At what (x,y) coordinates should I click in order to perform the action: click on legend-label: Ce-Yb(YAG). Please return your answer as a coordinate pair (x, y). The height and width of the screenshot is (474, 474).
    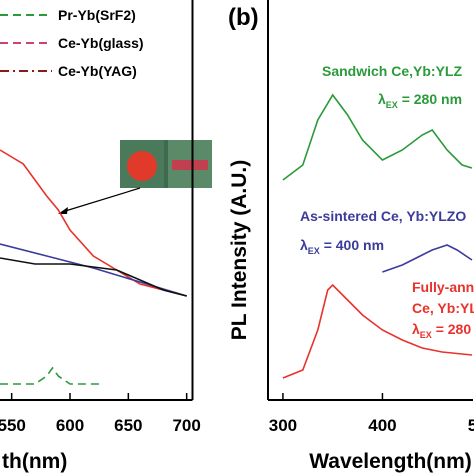
    Looking at the image, I should click on (97, 71).